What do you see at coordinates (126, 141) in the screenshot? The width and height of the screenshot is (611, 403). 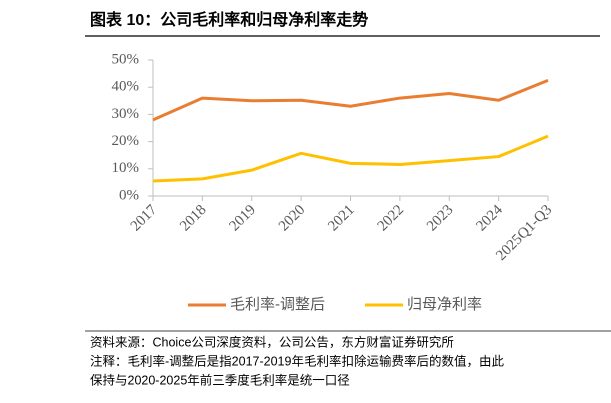 I see `y-tick-label: 20%` at bounding box center [126, 141].